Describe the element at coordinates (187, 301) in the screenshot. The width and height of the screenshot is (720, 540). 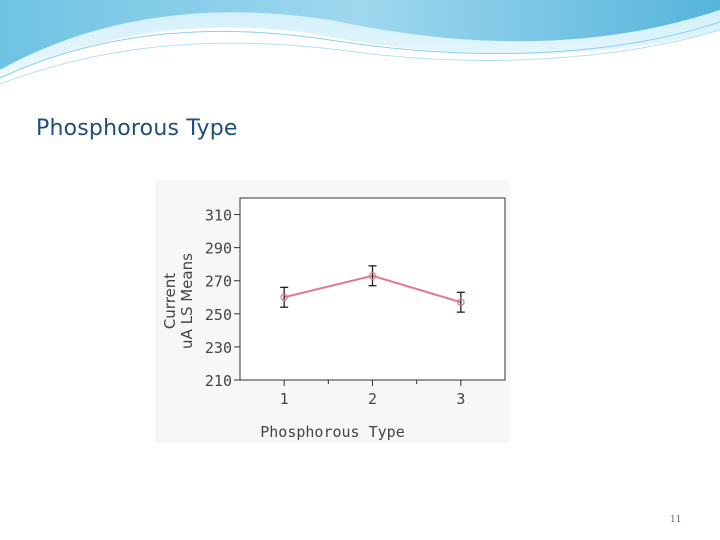
I see `y-axis-label-means: uA LS Means` at that location.